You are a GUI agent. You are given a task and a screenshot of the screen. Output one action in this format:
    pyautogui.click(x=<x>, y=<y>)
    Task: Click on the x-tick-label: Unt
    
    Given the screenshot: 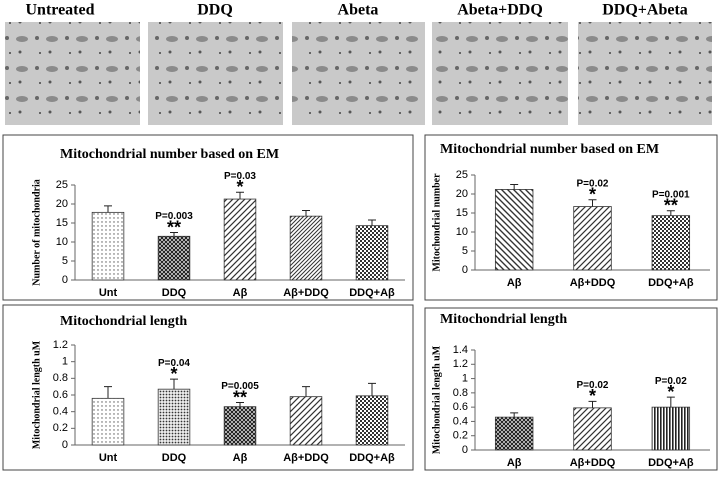 What is the action you would take?
    pyautogui.click(x=108, y=458)
    